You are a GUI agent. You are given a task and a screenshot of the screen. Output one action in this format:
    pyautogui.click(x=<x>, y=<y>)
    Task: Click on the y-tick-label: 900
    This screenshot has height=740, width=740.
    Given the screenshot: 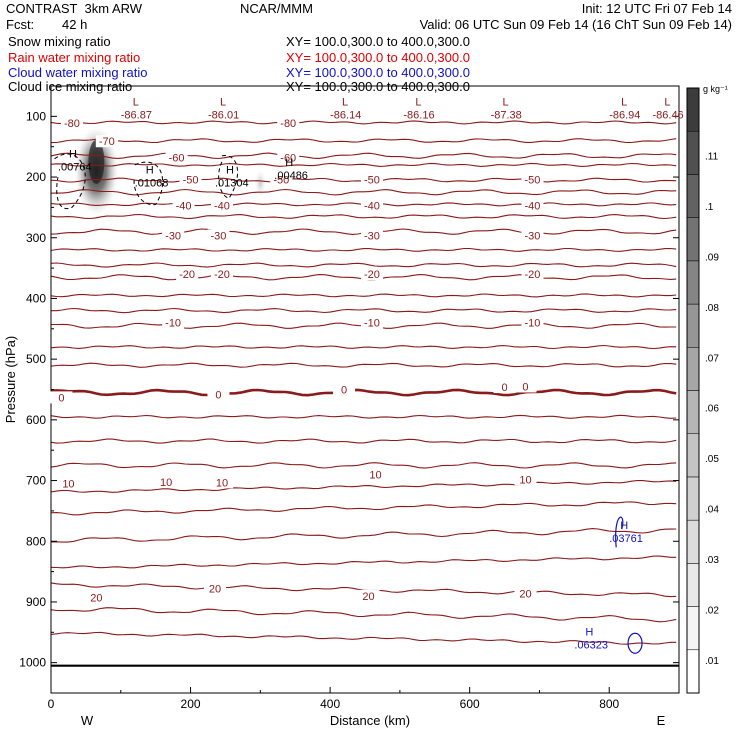 What is the action you would take?
    pyautogui.click(x=36, y=602)
    